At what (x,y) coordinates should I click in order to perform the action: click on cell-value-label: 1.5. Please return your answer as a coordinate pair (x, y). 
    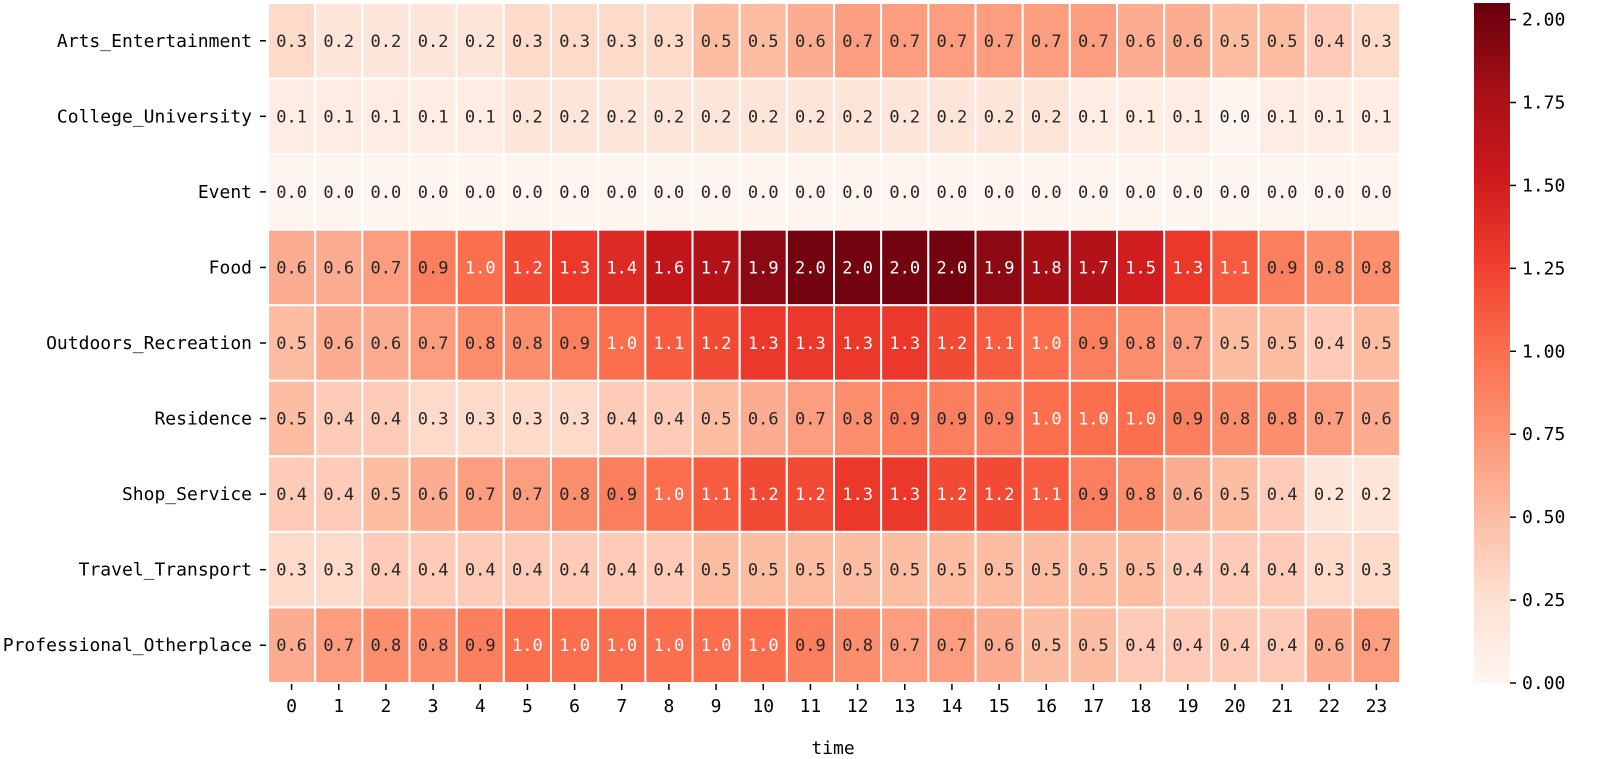
    Looking at the image, I should click on (1140, 268).